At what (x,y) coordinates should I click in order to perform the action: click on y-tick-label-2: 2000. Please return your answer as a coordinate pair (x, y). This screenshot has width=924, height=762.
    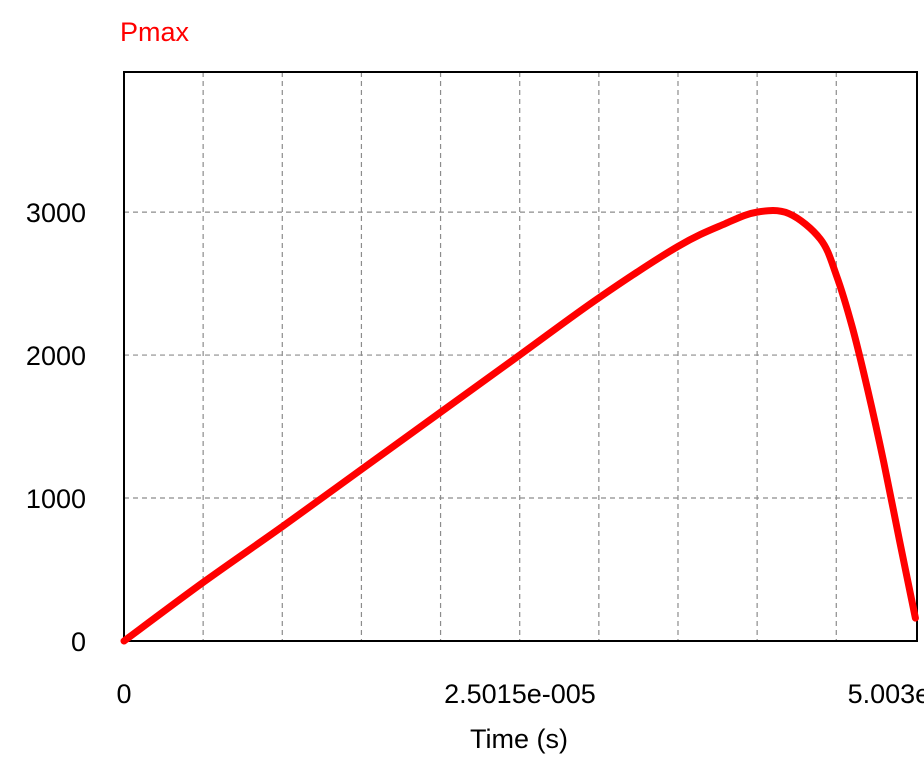
    Looking at the image, I should click on (56, 356).